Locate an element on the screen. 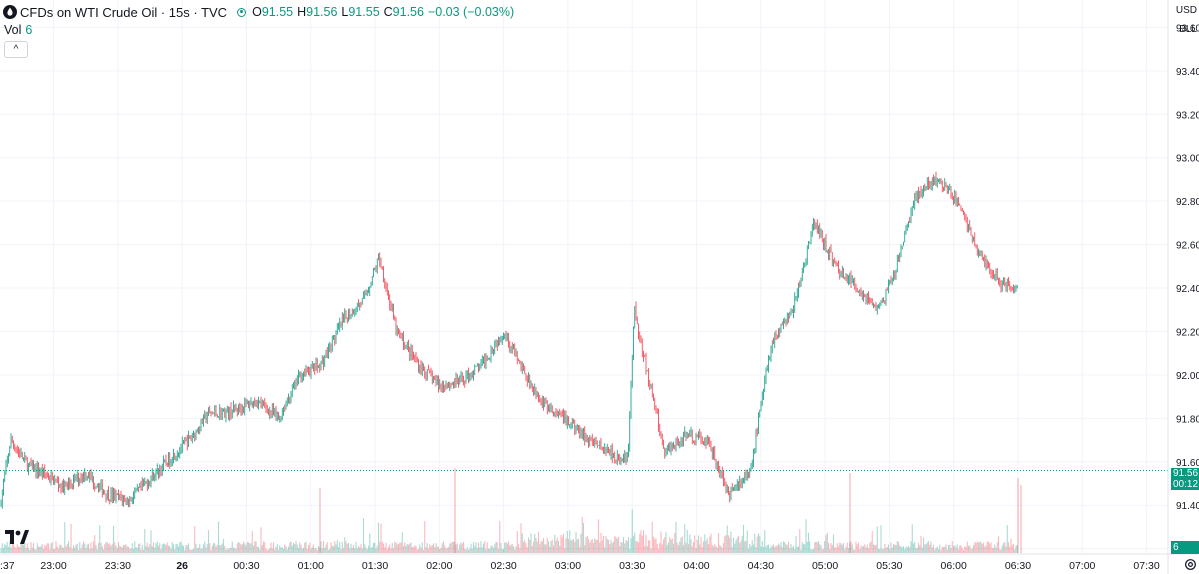  oil-drop-icon is located at coordinates (10, 12).